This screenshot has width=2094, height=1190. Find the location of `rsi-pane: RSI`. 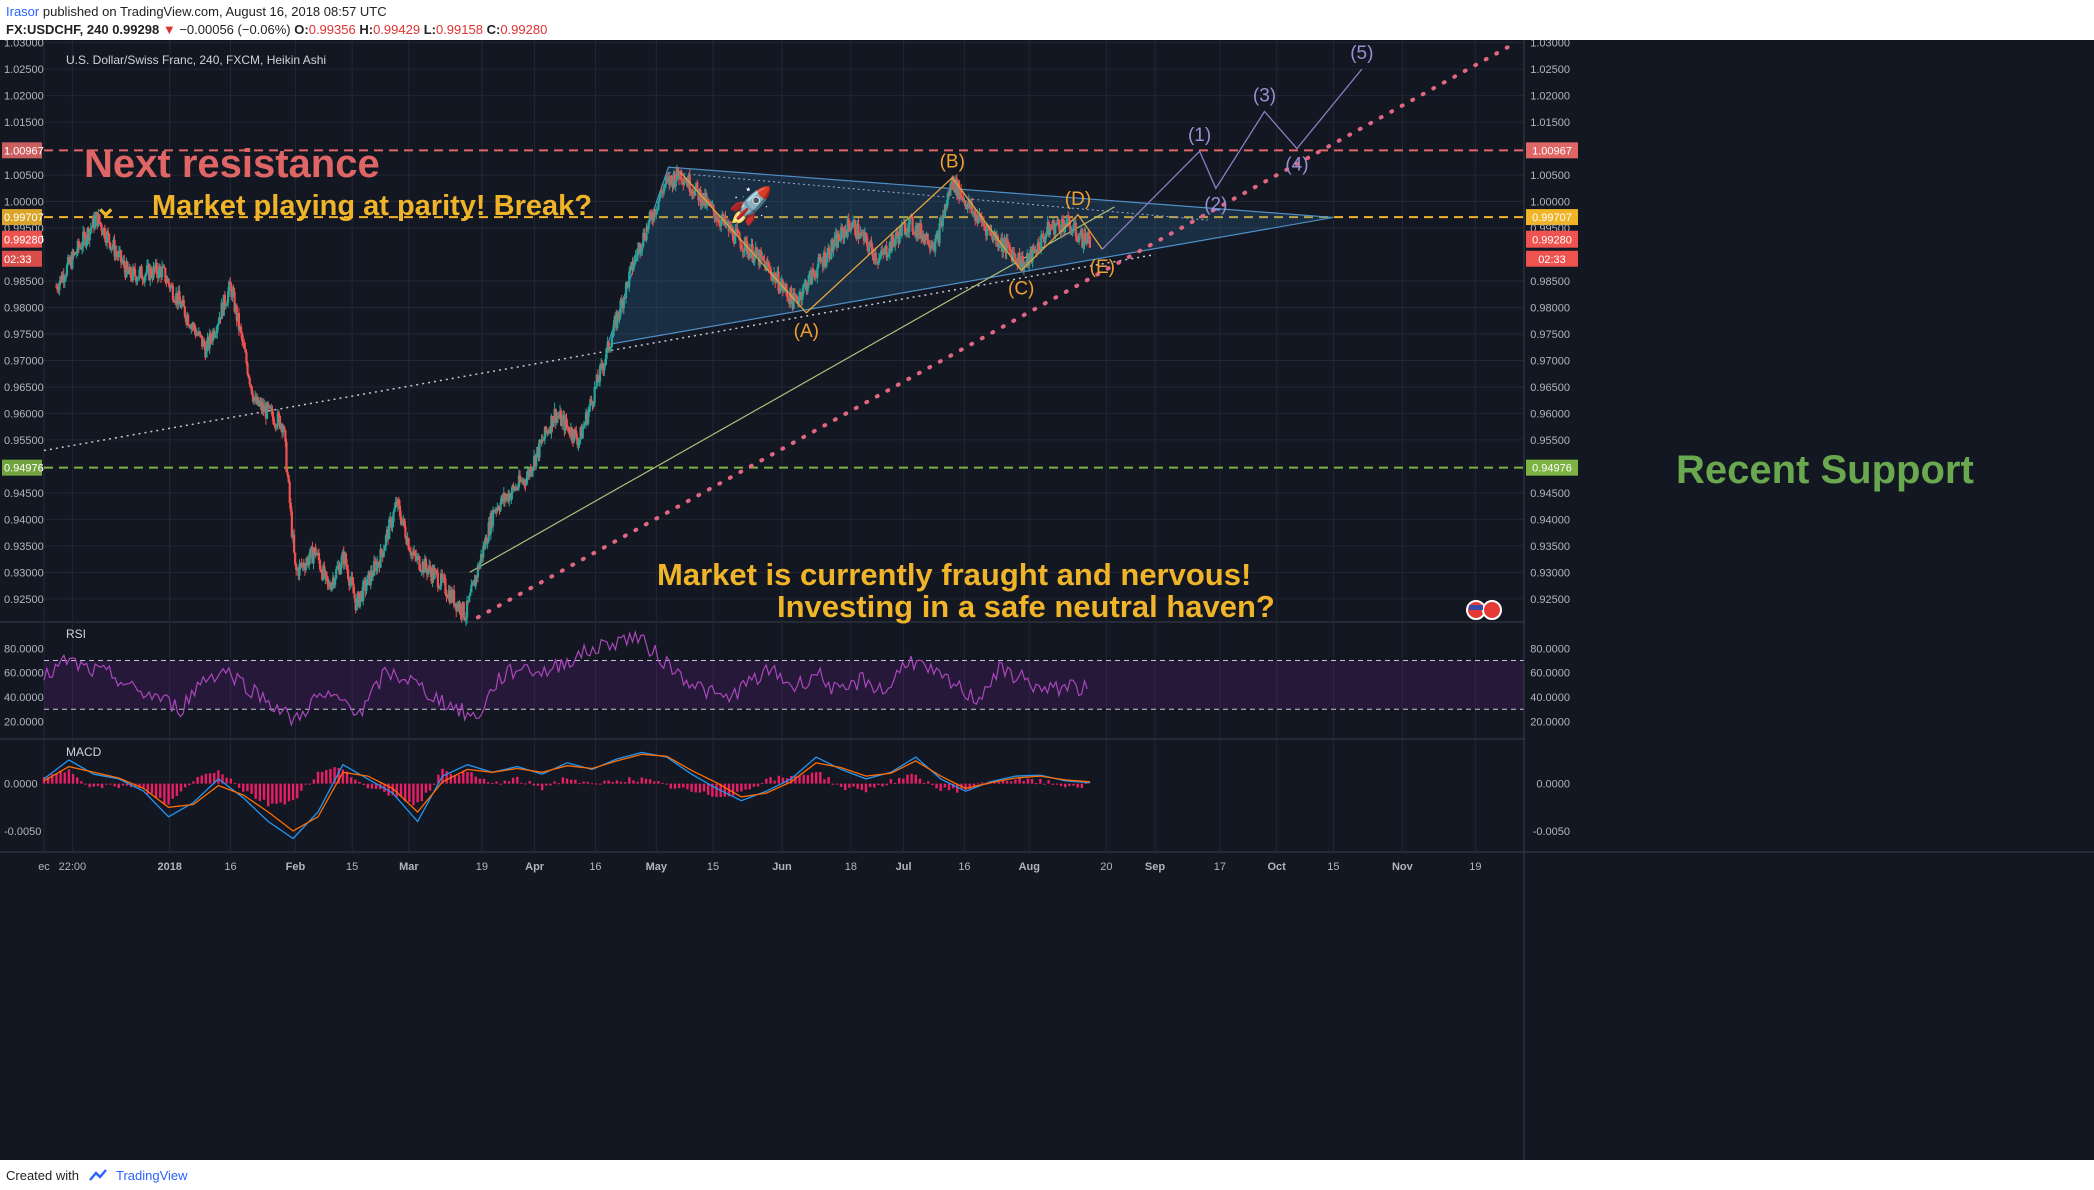

rsi-pane: RSI is located at coordinates (783, 677).